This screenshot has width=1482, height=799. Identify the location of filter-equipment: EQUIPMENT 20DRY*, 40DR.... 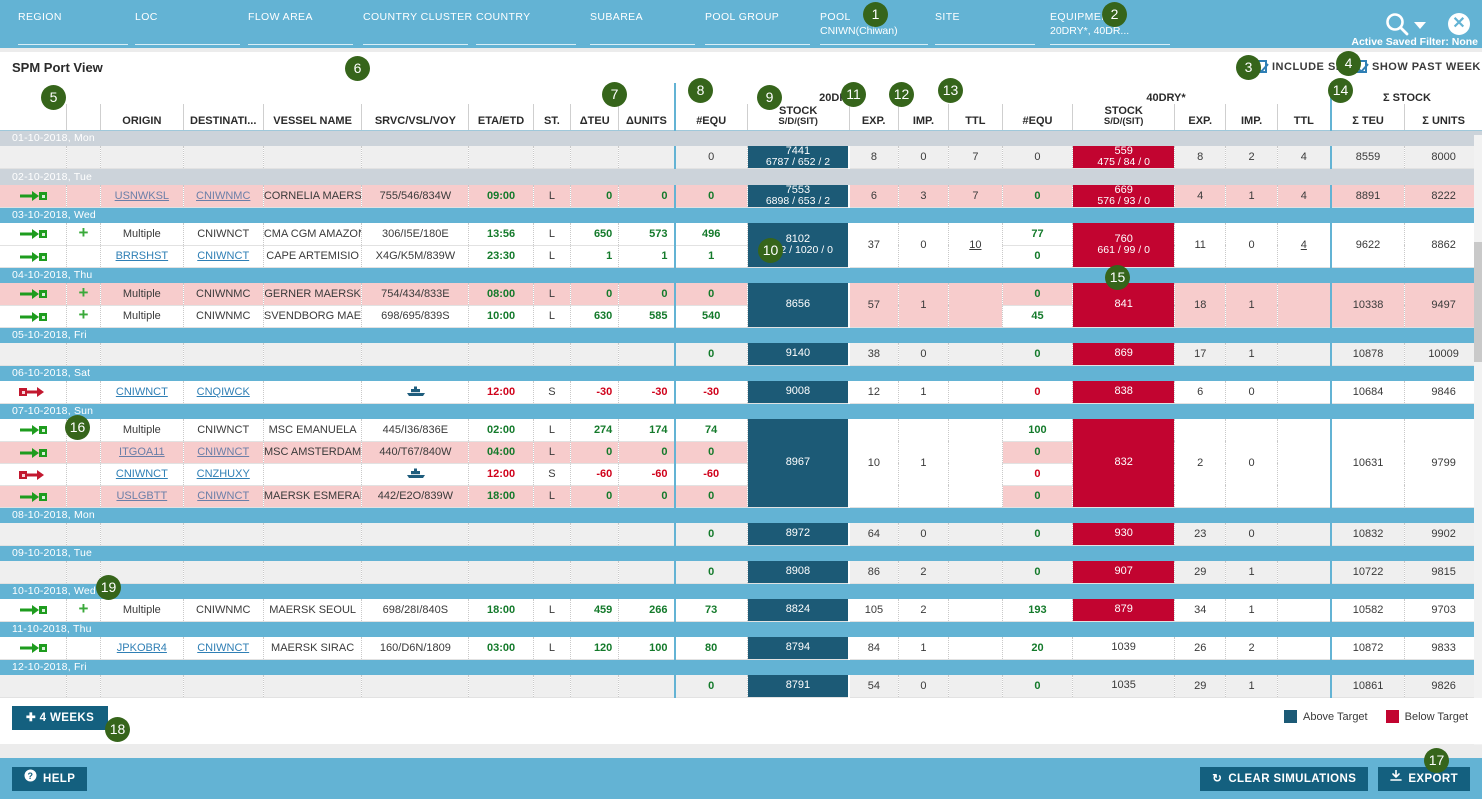
(1110, 28).